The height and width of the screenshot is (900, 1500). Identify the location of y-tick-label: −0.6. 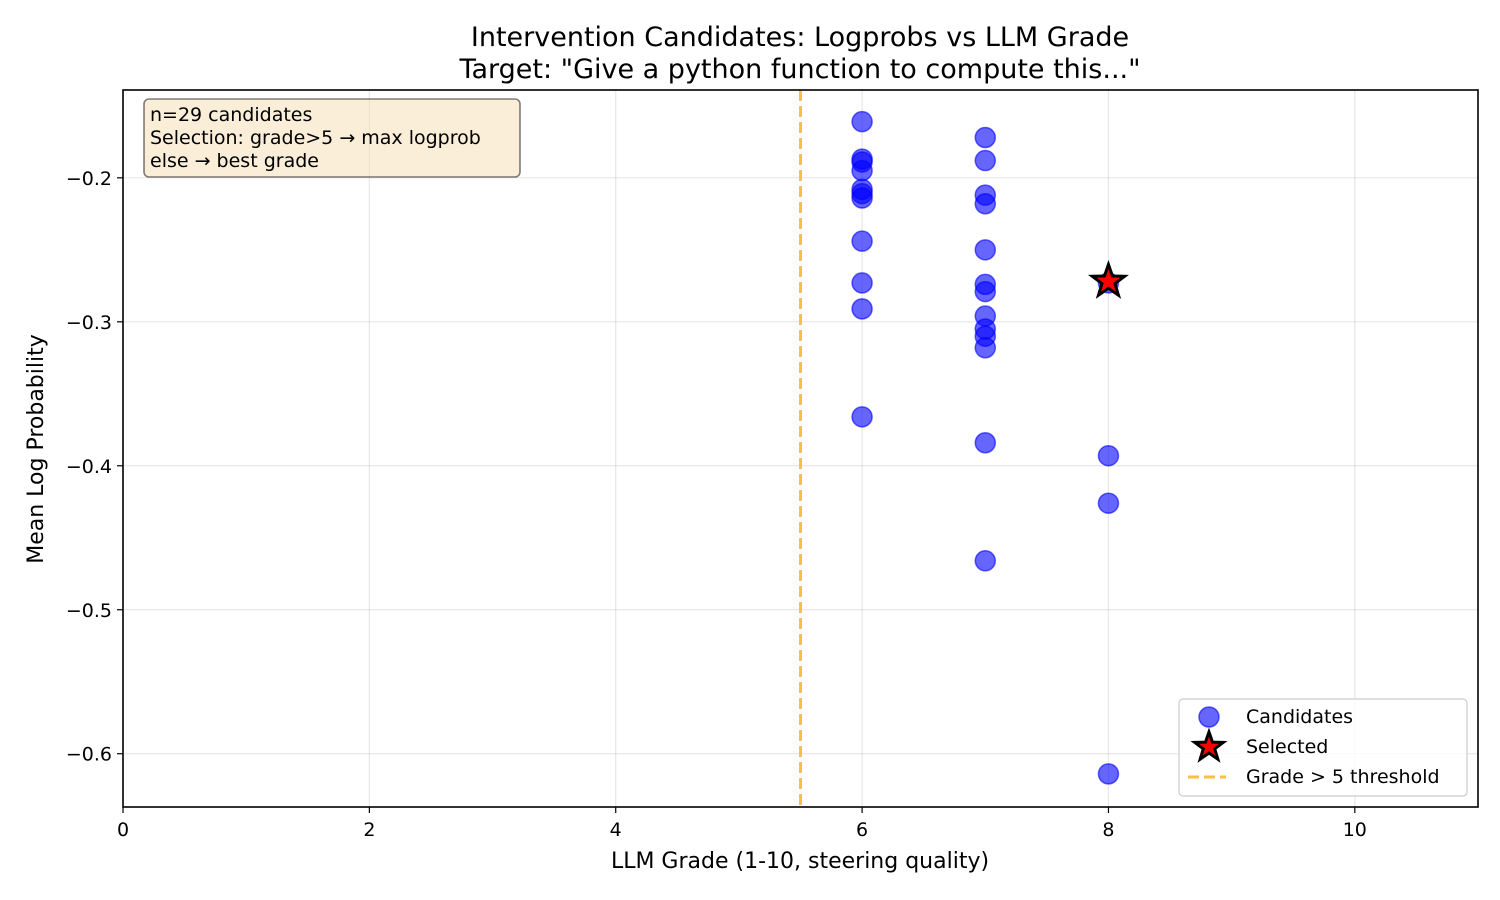
(89, 755).